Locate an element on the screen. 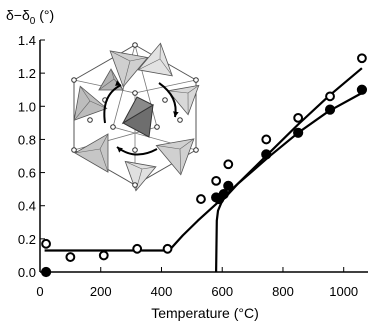 The width and height of the screenshot is (368, 324). x-tick-label: 200 is located at coordinates (101, 291).